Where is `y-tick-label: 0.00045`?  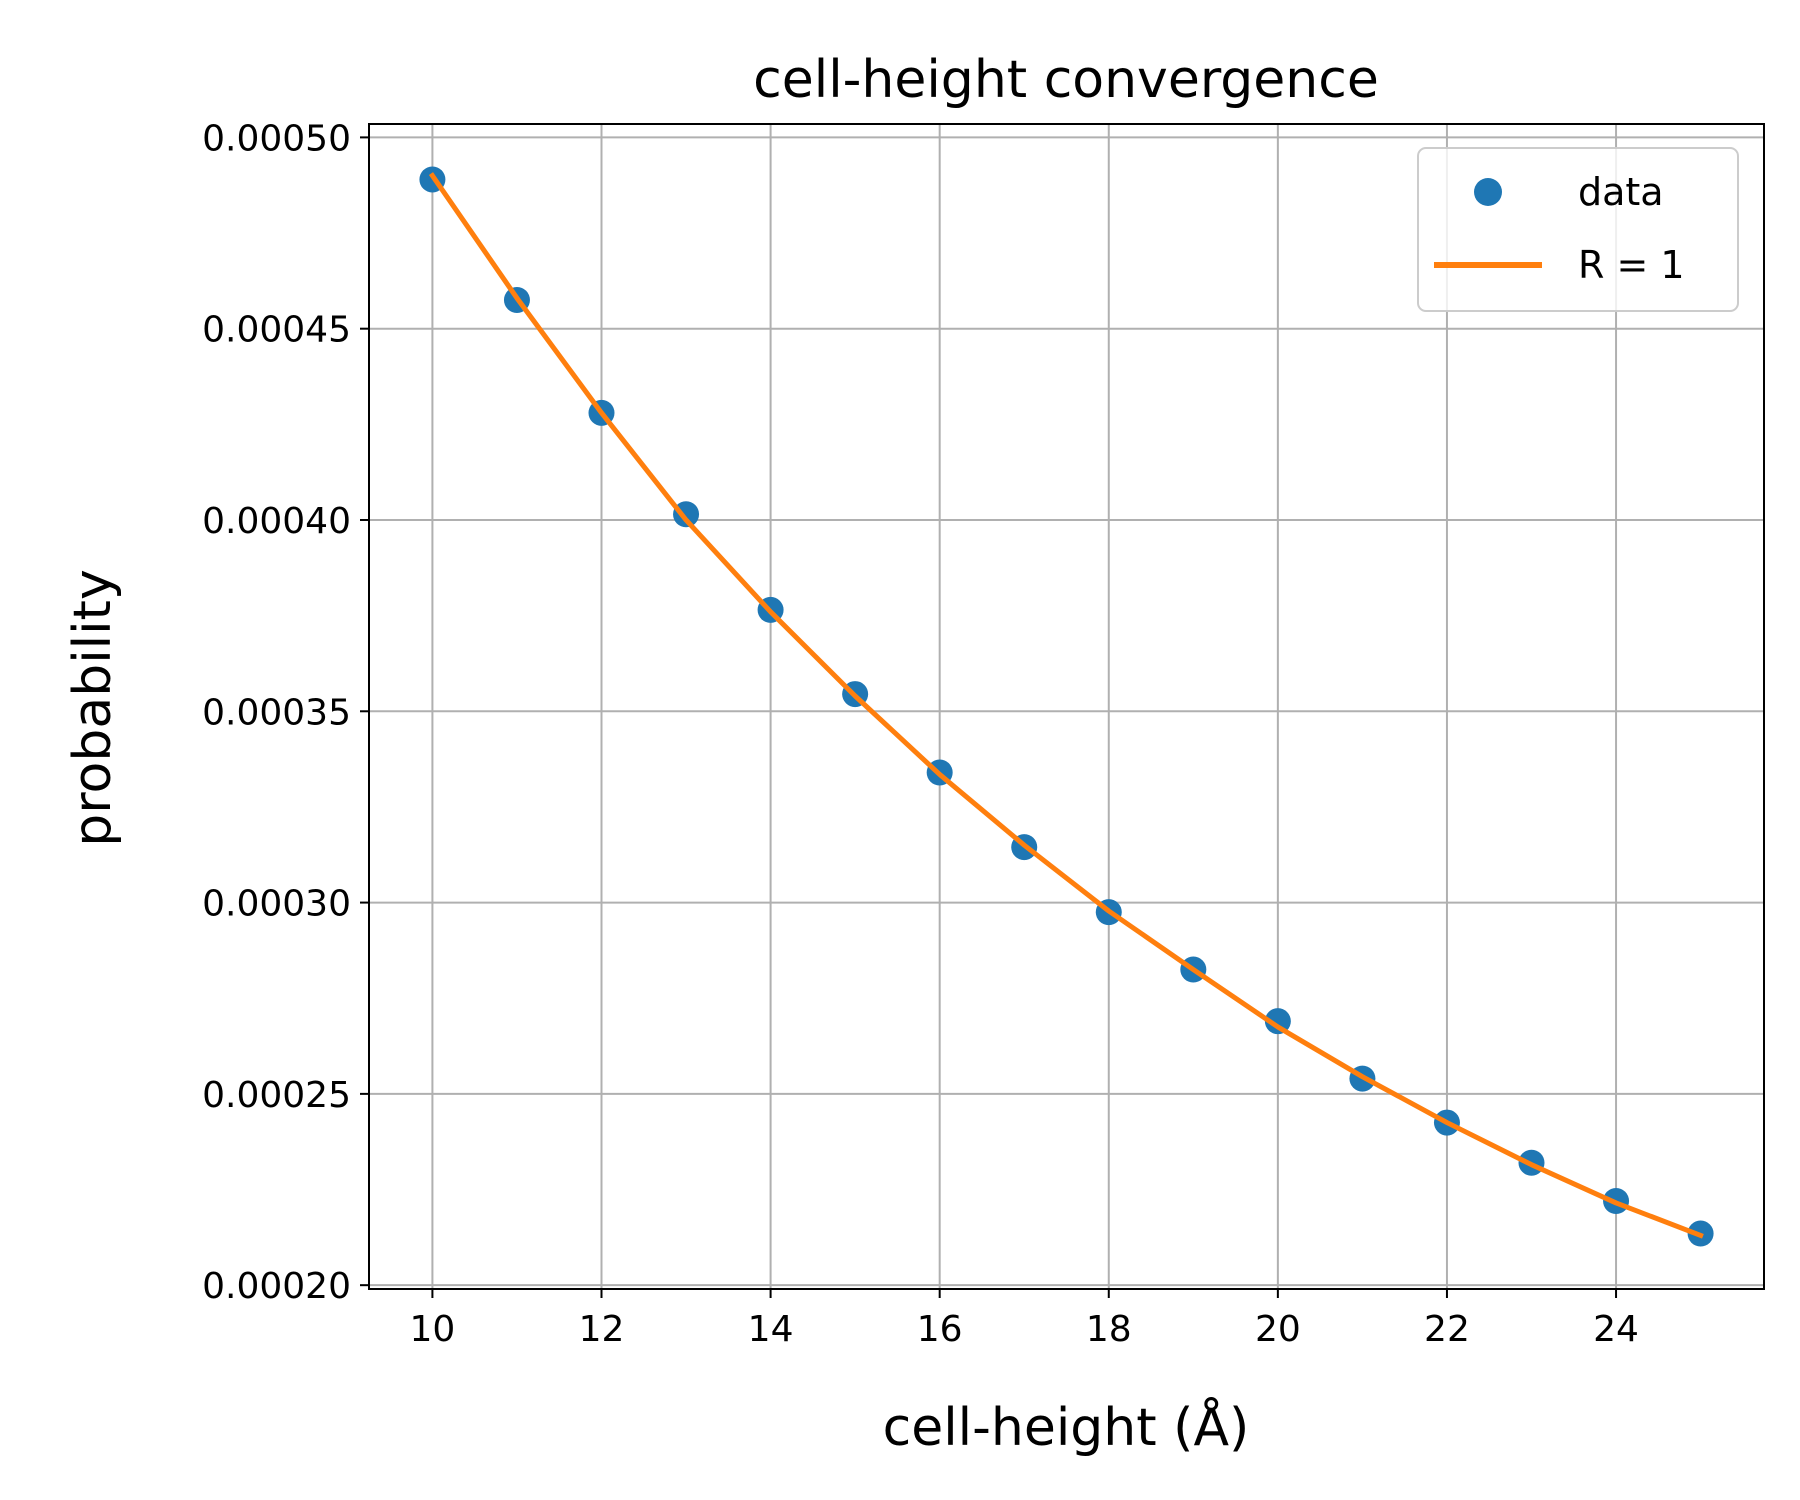 y-tick-label: 0.00045 is located at coordinates (276, 330).